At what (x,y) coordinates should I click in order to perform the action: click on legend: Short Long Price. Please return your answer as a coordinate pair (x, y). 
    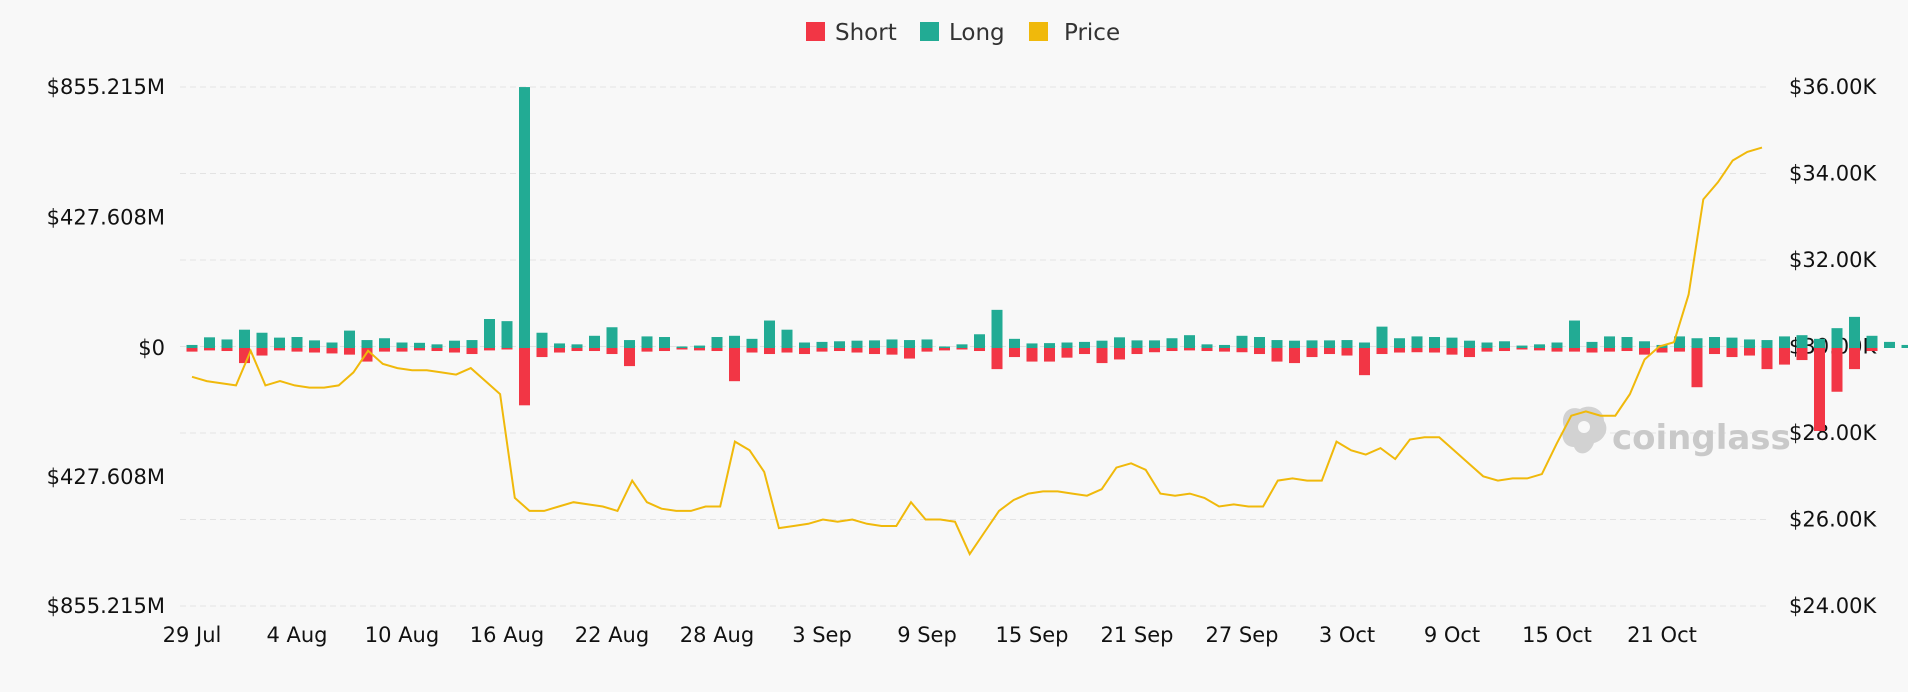
    Looking at the image, I should click on (963, 33).